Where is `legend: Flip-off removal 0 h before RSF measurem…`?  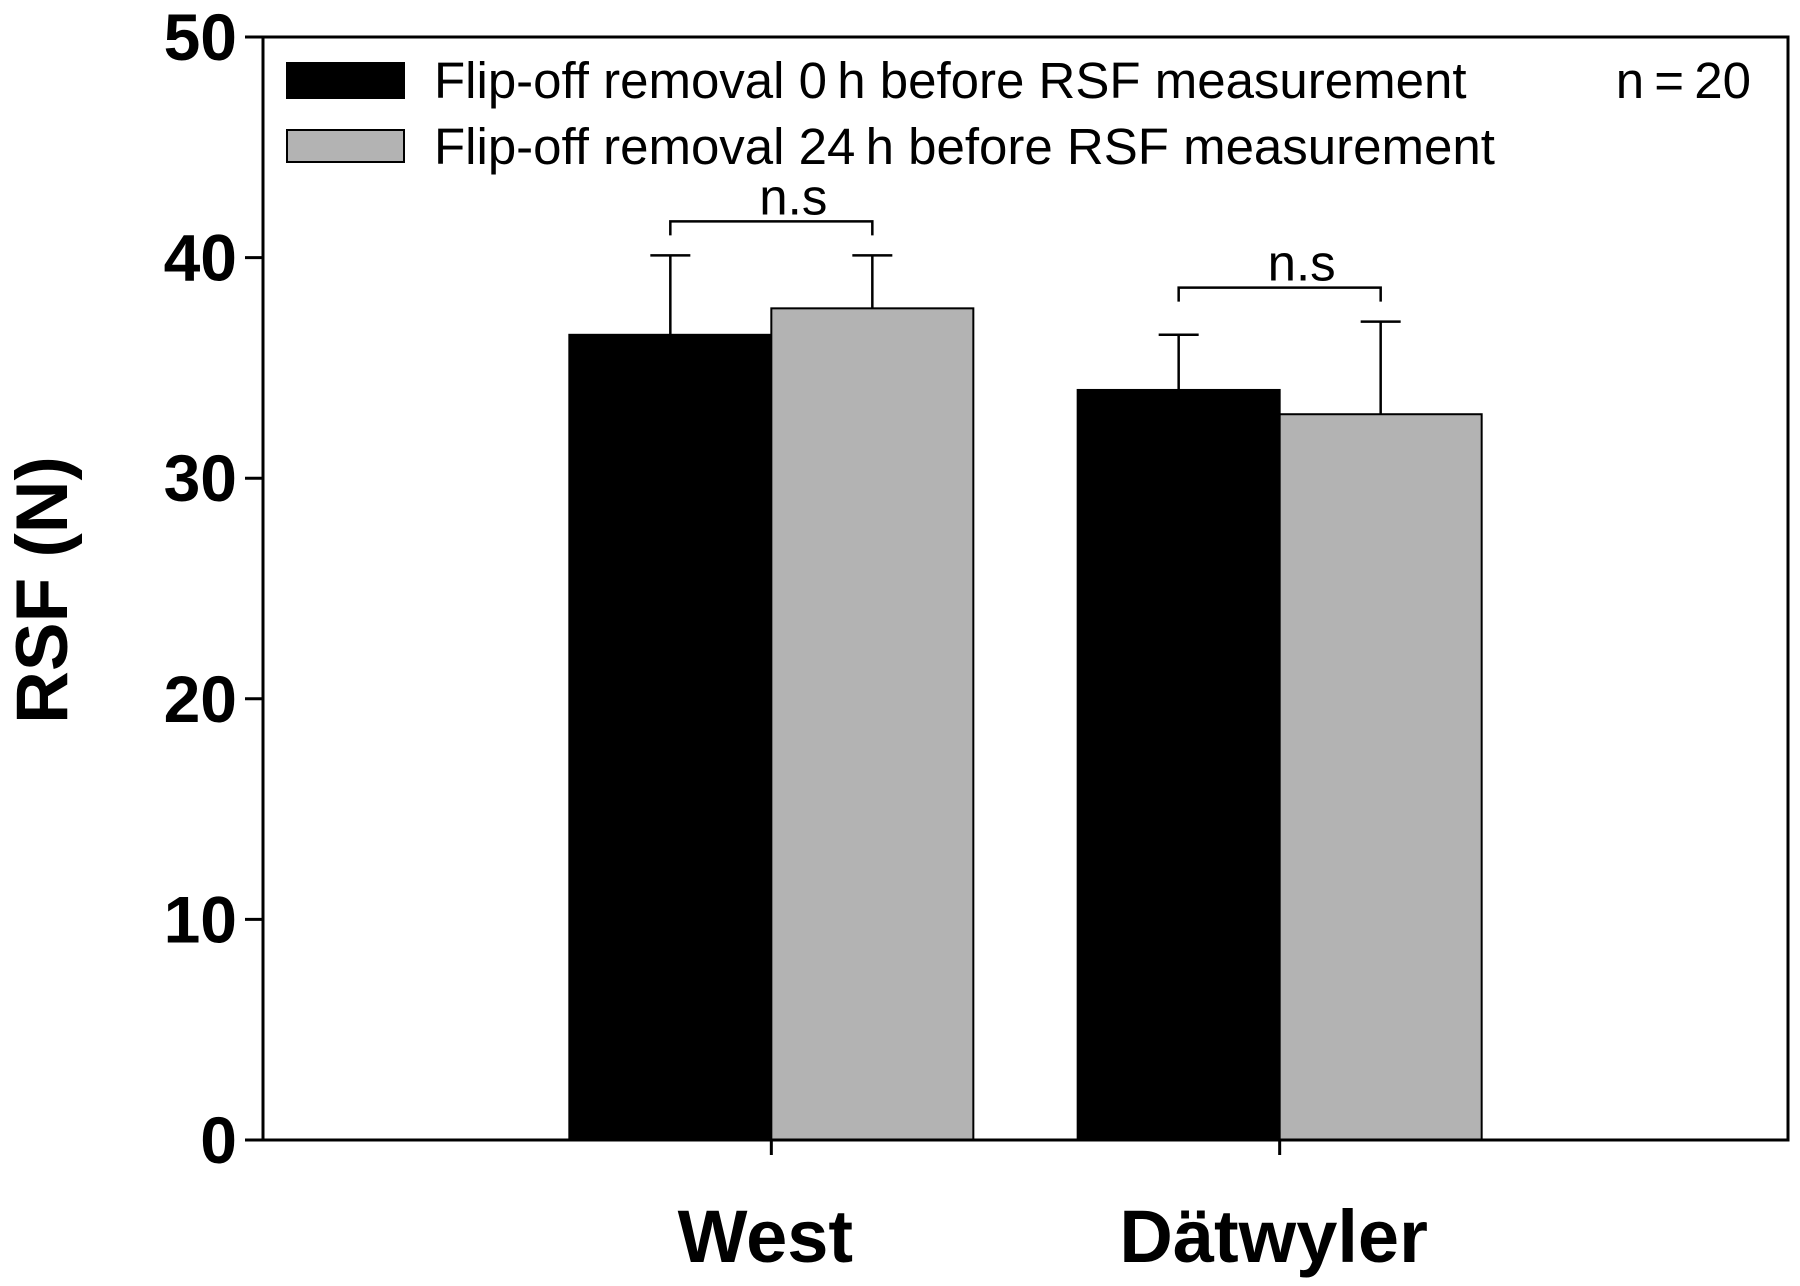
legend: Flip-off removal 0 h before RSF measurem… is located at coordinates (890, 113).